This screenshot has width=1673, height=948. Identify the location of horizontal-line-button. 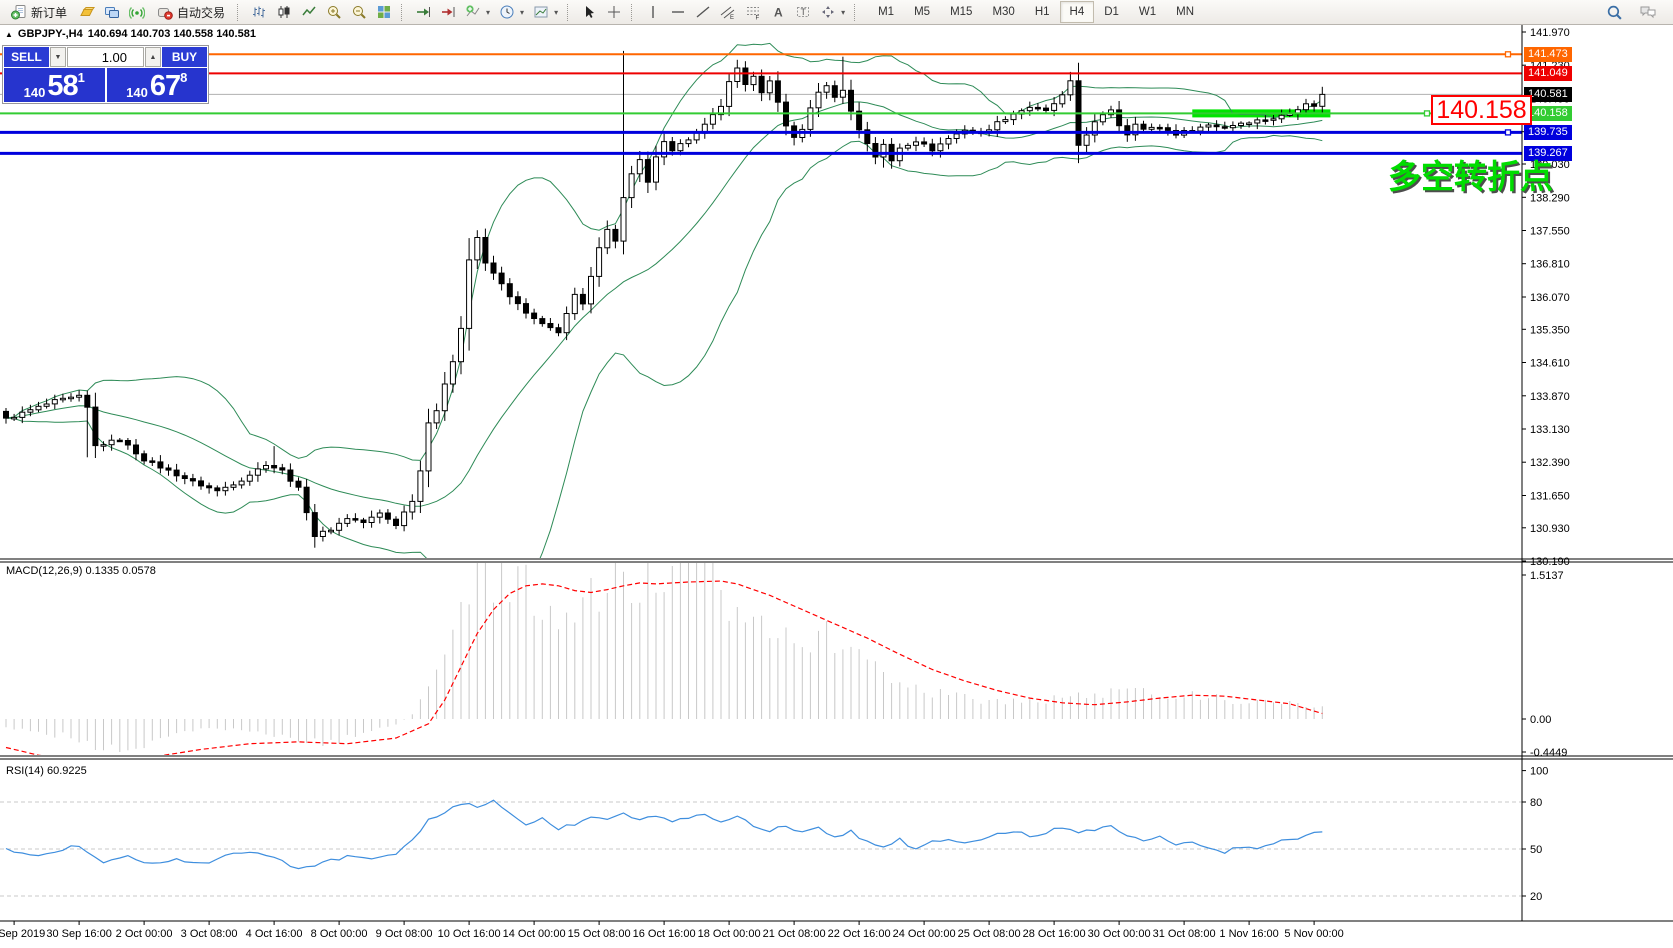
(678, 12).